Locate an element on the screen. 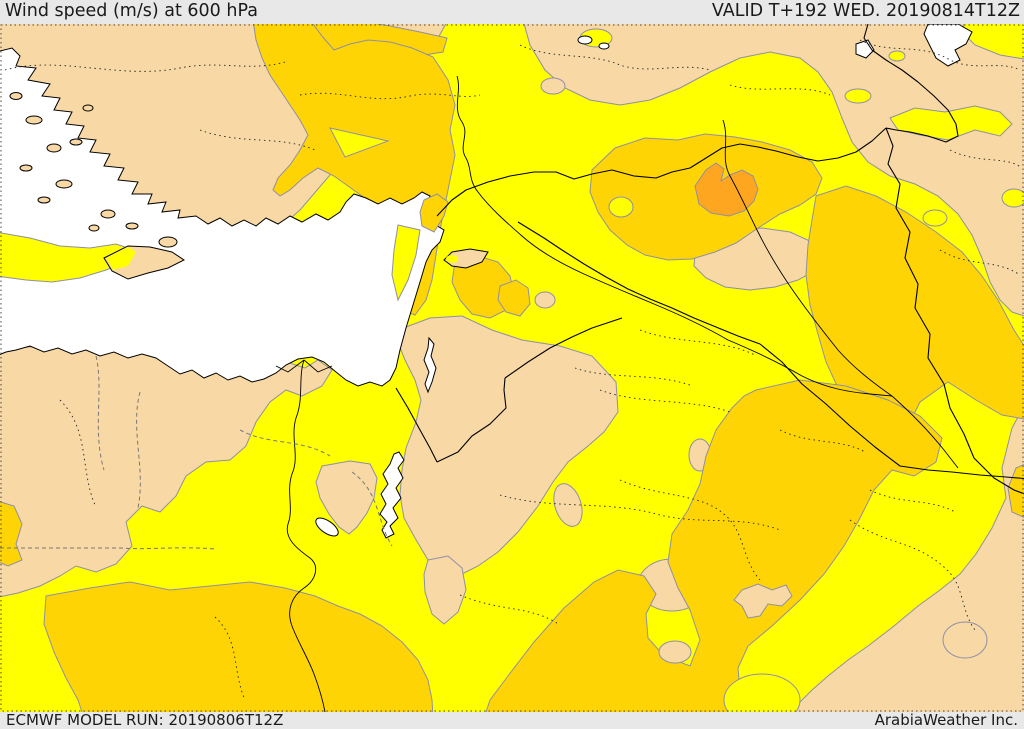 Image resolution: width=1024 pixels, height=729 pixels. model-run-label: ECMWF MODEL RUN: 20190806T12Z is located at coordinates (145, 720).